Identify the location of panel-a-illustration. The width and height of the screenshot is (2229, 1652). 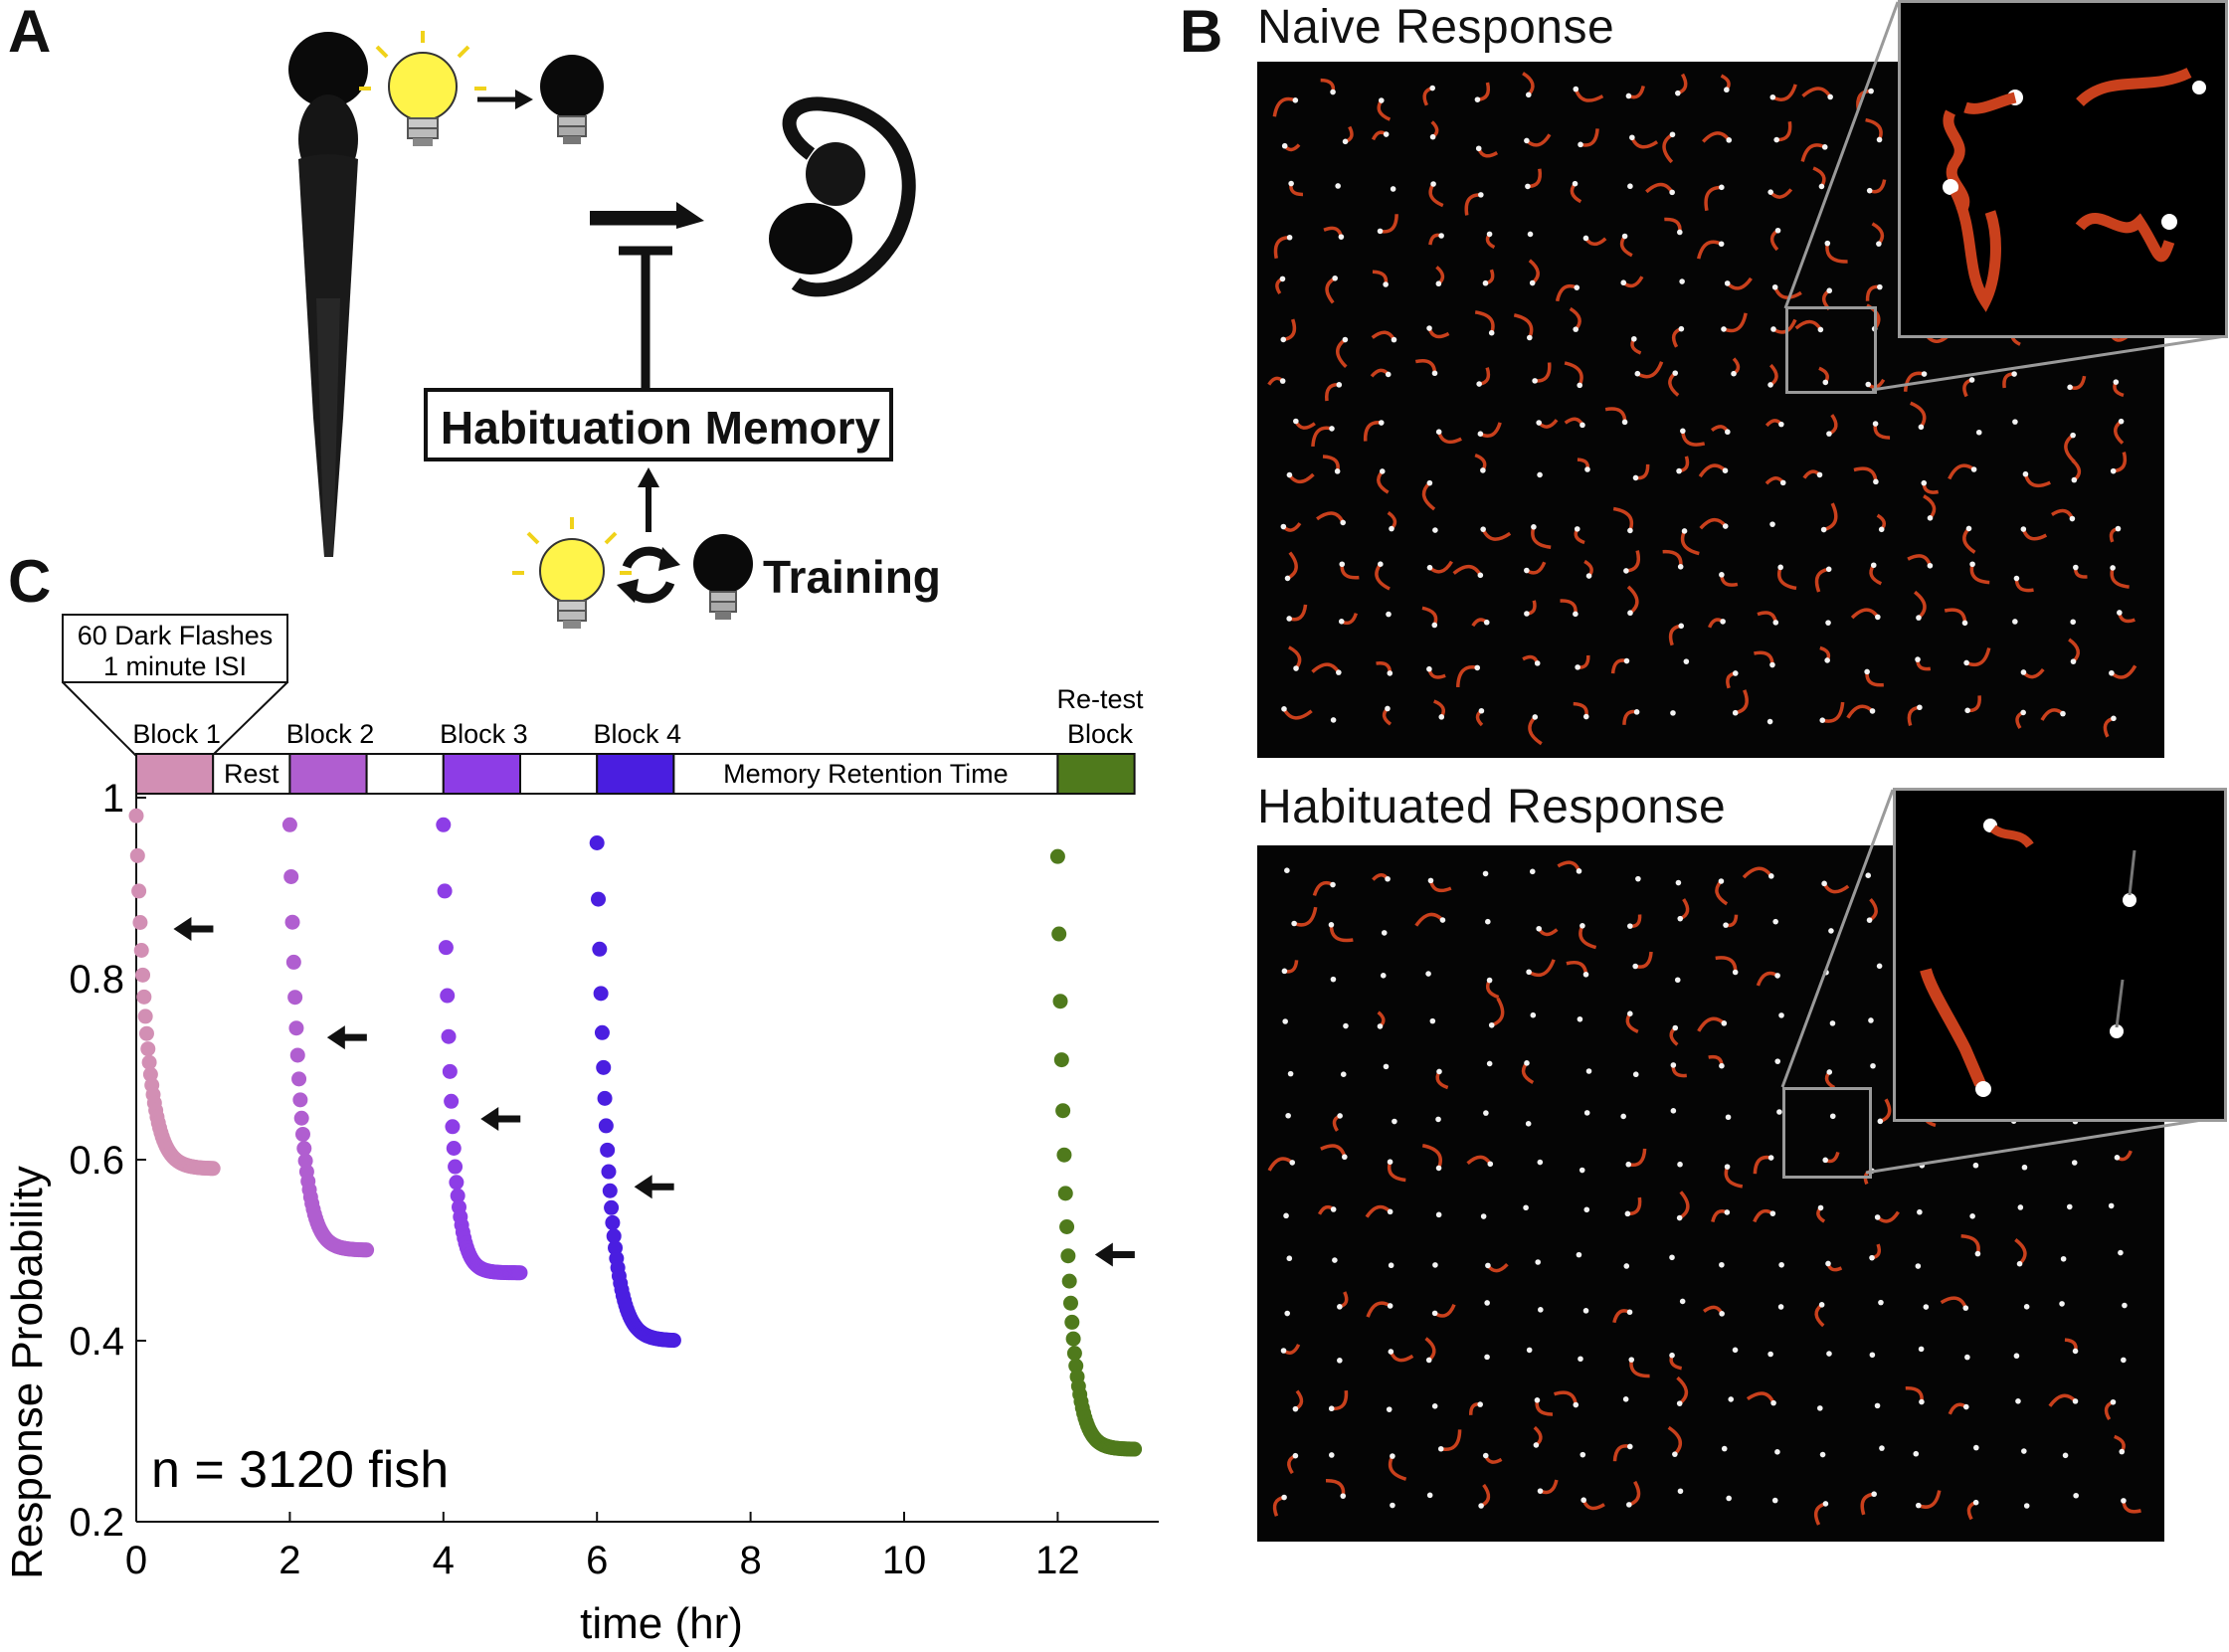
(602, 330).